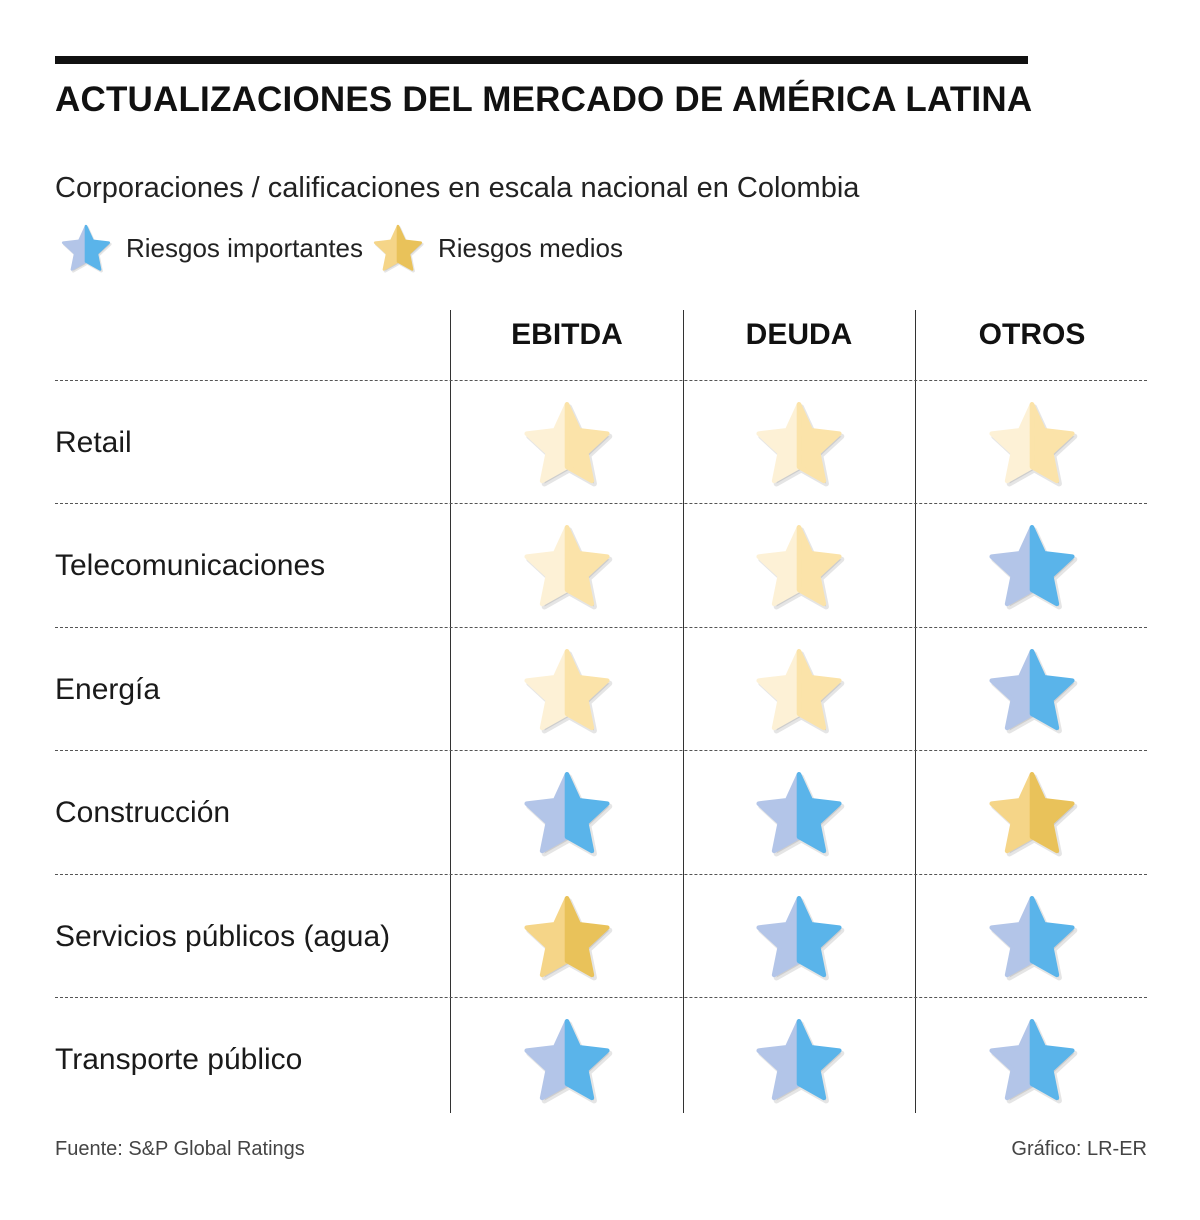 The height and width of the screenshot is (1220, 1200). What do you see at coordinates (1079, 1149) in the screenshot?
I see `graphic-credit: Gráfico: LR-ER` at bounding box center [1079, 1149].